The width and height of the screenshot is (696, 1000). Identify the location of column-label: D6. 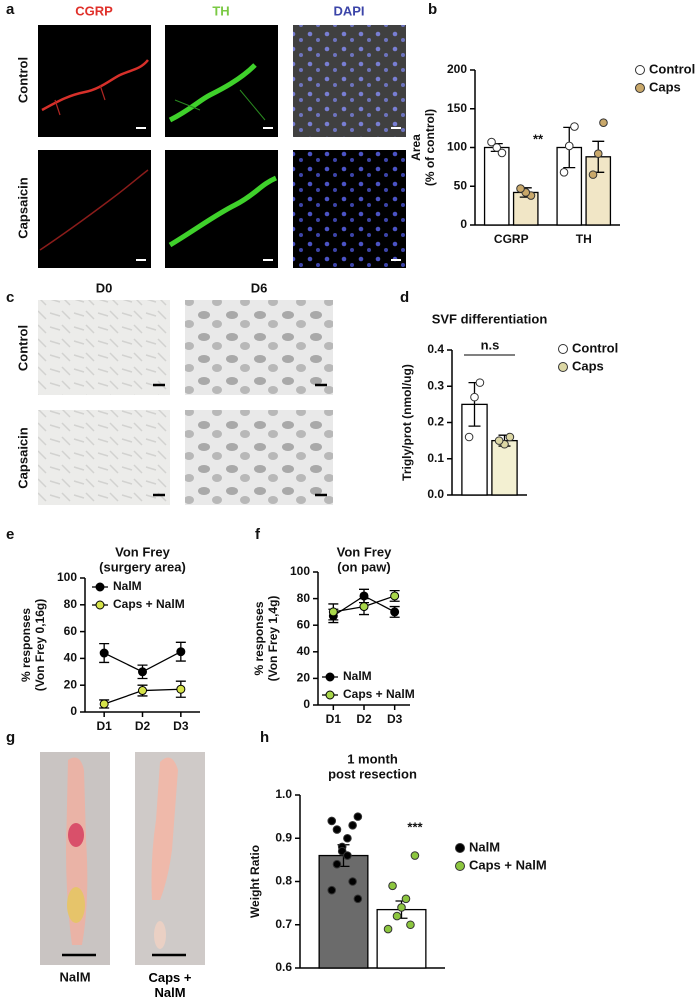
(259, 287).